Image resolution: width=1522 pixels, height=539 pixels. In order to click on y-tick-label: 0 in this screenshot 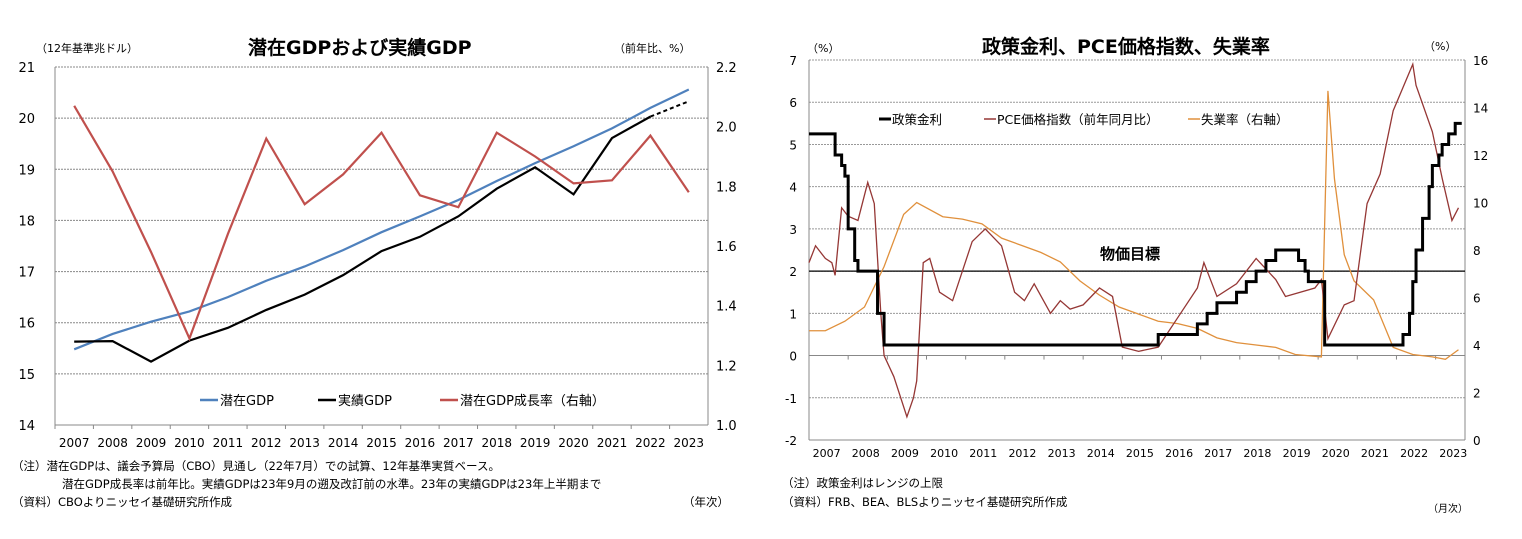, I will do `click(793, 357)`.